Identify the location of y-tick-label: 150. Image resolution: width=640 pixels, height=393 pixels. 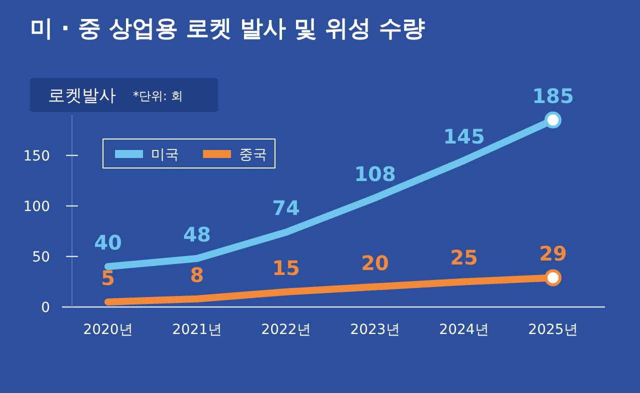
(36, 156).